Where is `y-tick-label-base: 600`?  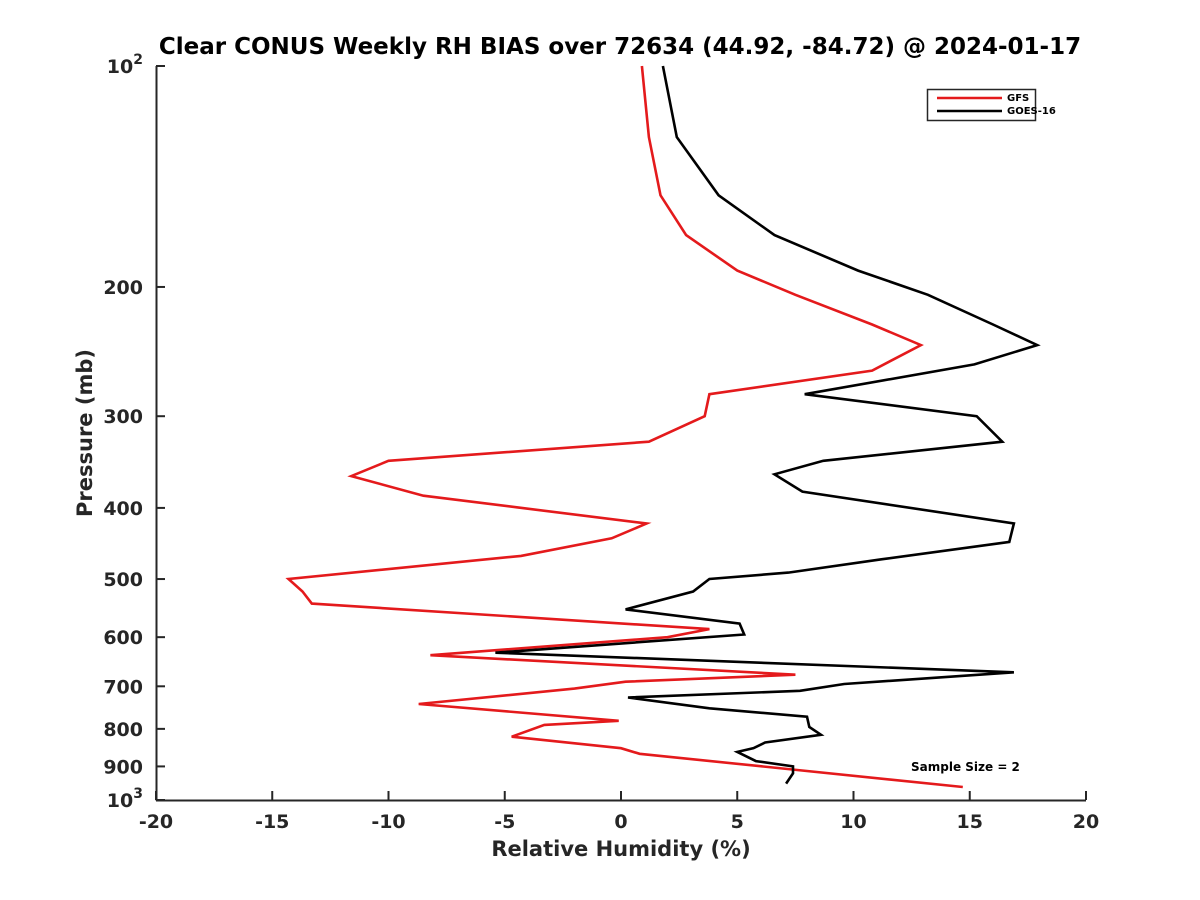
y-tick-label-base: 600 is located at coordinates (123, 638).